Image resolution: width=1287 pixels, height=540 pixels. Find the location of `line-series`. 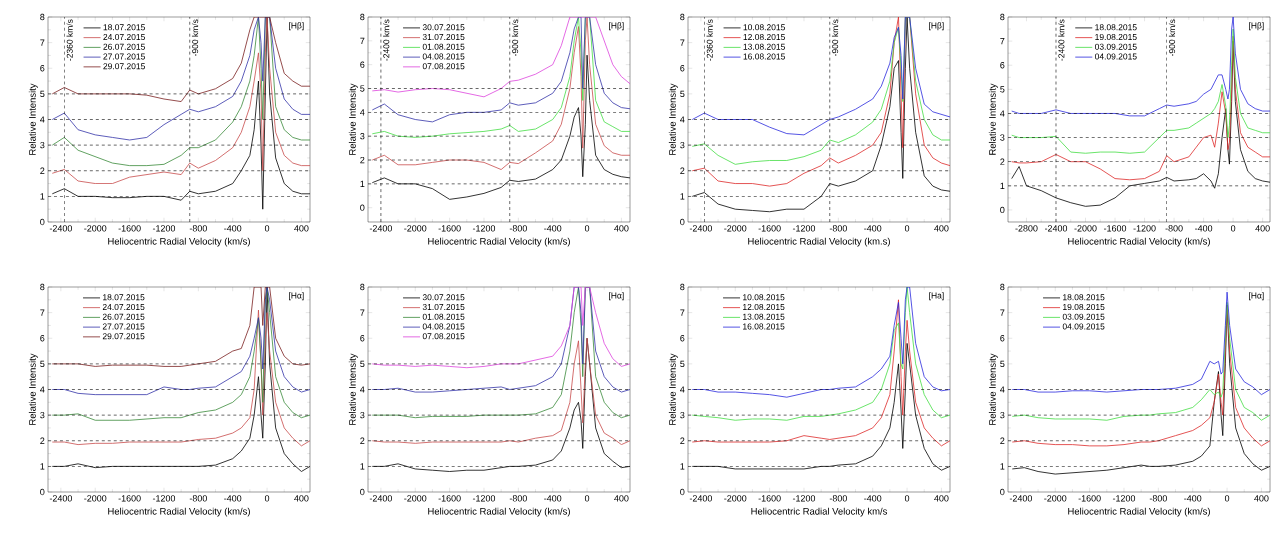

line-series is located at coordinates (821, 354).